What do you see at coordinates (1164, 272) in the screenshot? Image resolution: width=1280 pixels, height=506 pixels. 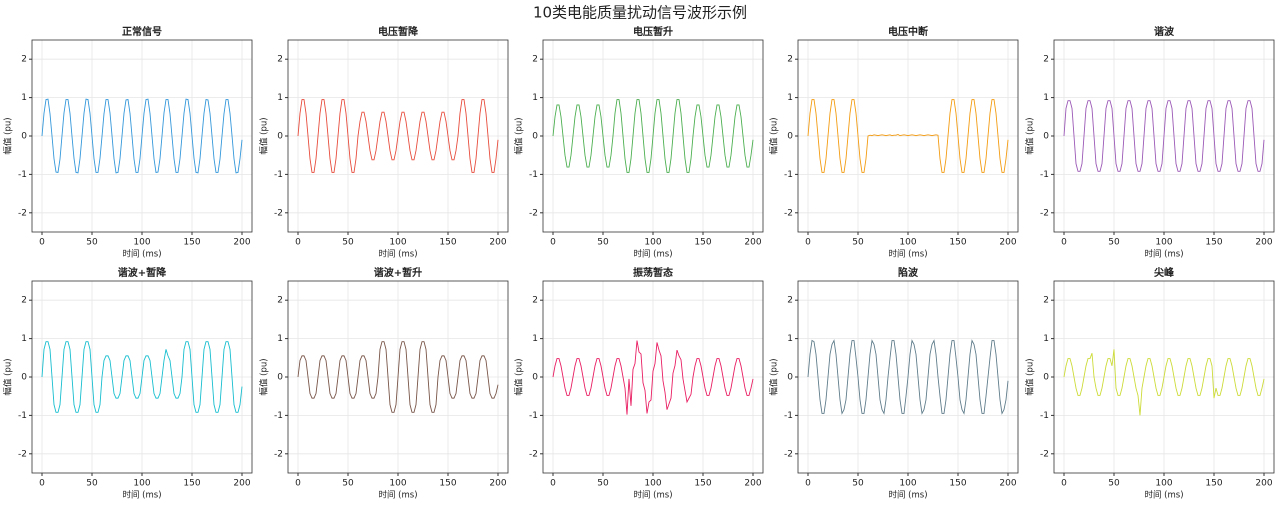 I see `subplot-title: 尖峰` at bounding box center [1164, 272].